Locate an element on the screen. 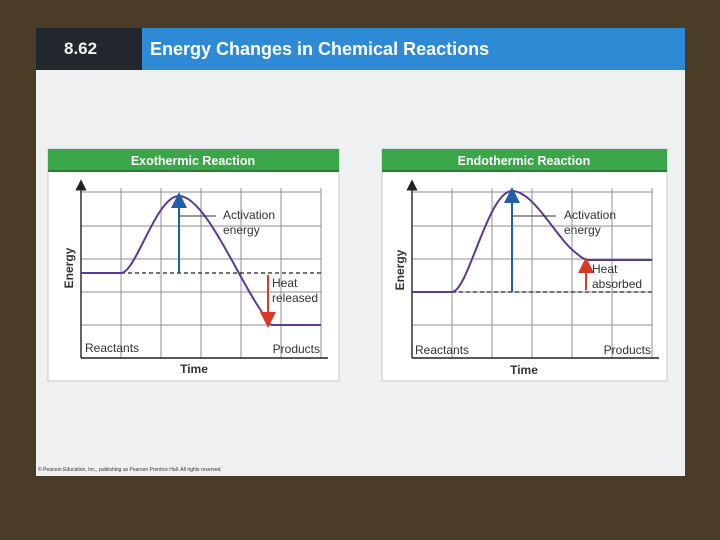 Image resolution: width=720 pixels, height=540 pixels. slide-number: 8.62 is located at coordinates (89, 49).